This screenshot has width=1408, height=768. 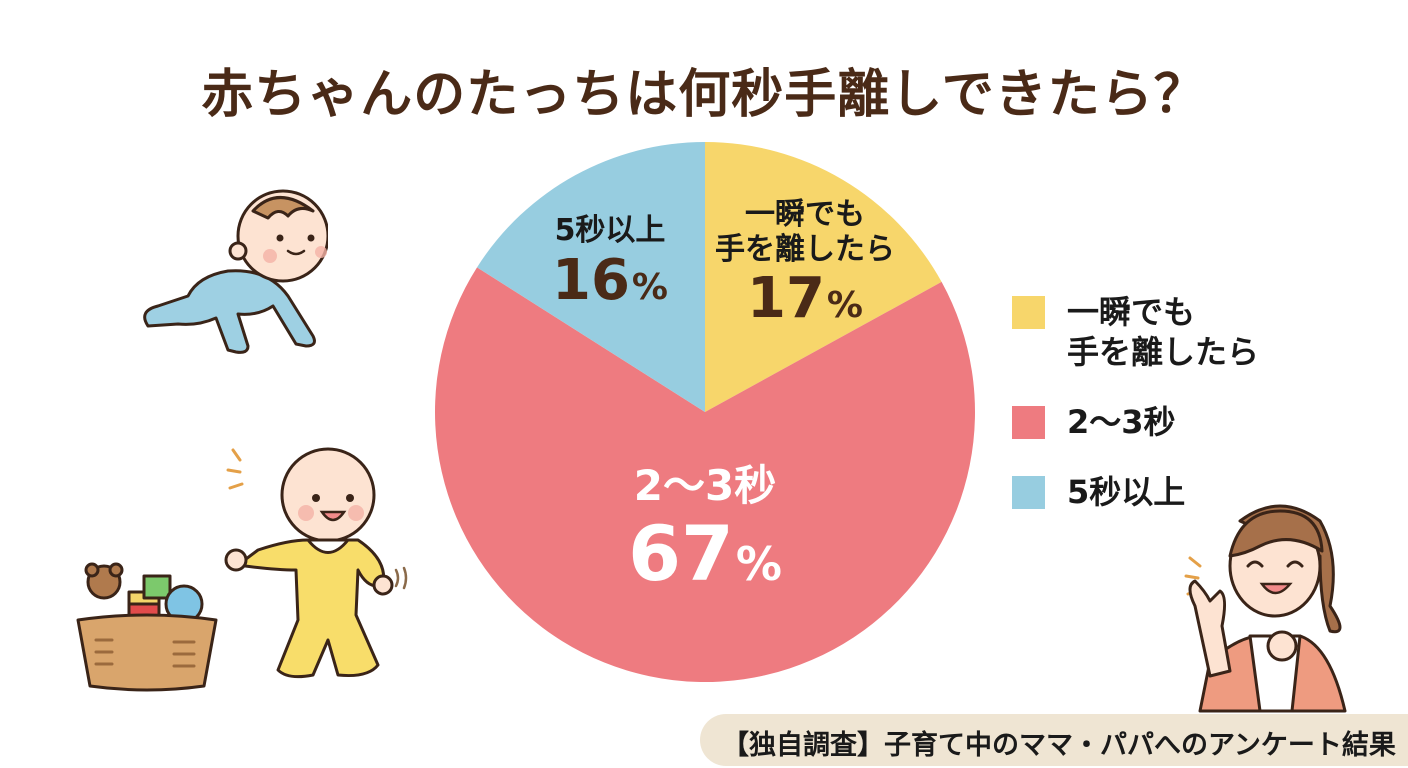 I want to click on slice-label-5sec: 5秒以上 16%, so click(x=610, y=263).